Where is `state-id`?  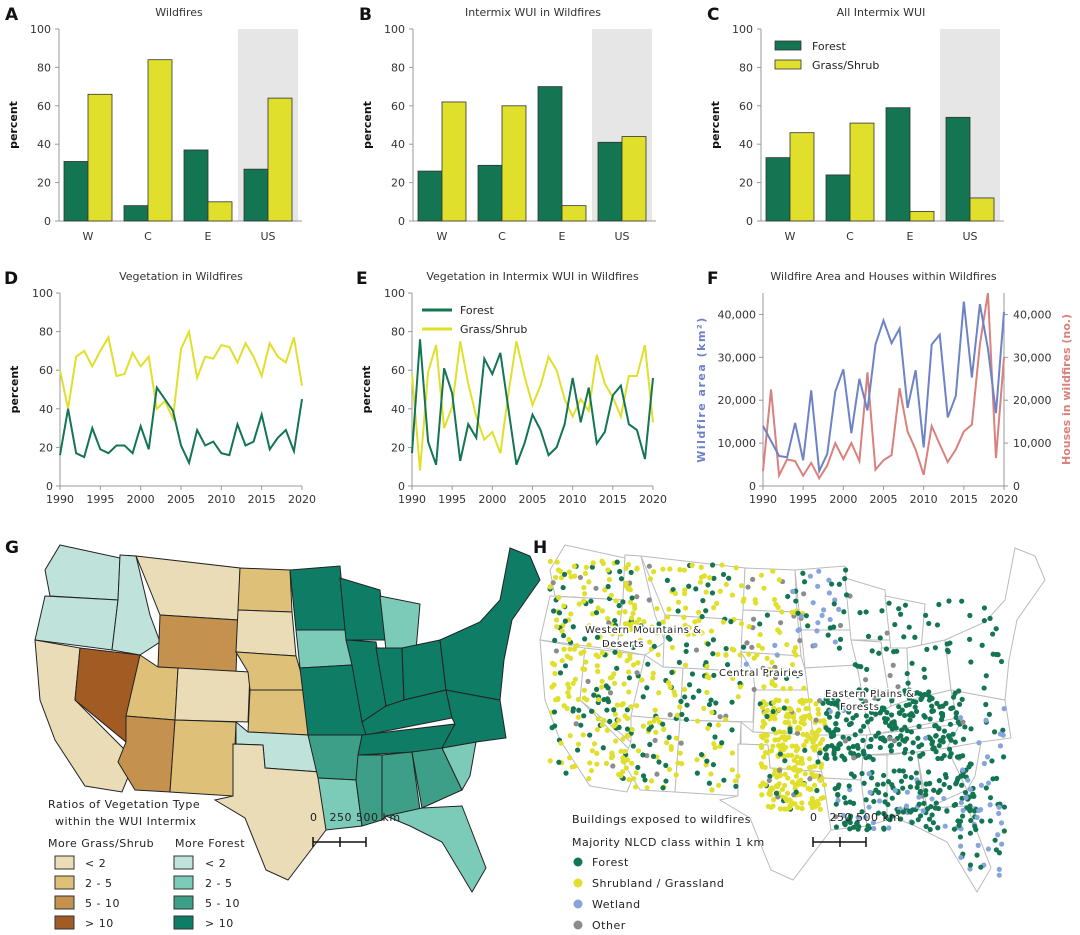 state-id is located at coordinates (136, 605).